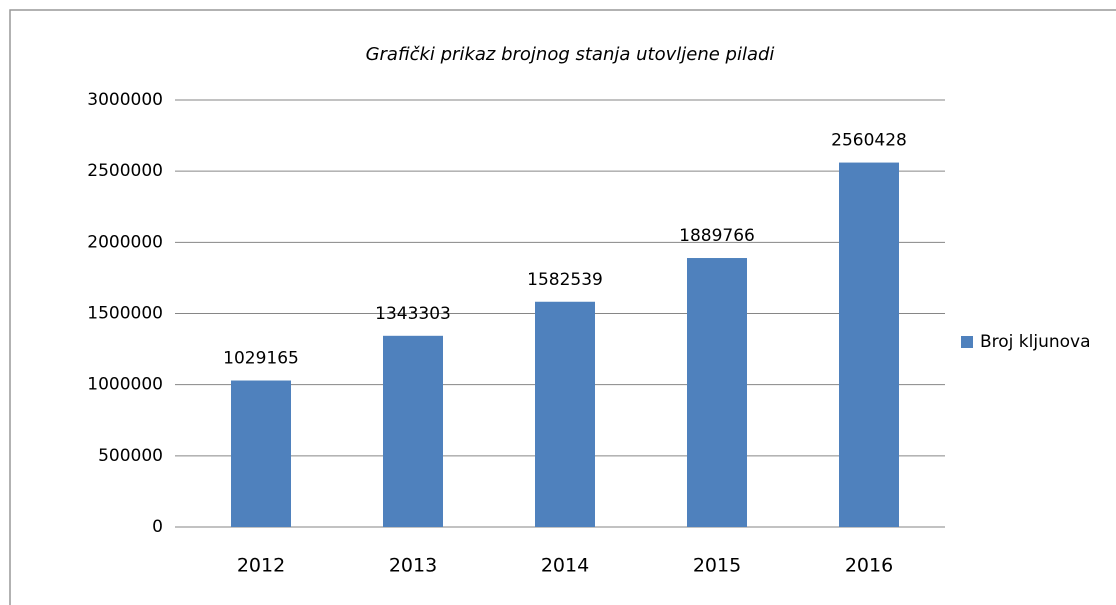 The image size is (1116, 605). I want to click on y-tick-label: 500000, so click(130, 456).